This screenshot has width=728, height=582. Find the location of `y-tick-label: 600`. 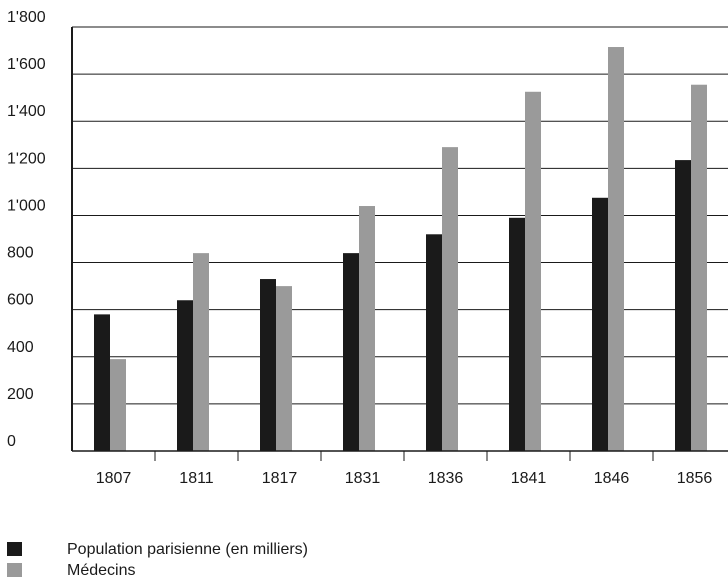

y-tick-label: 600 is located at coordinates (20, 300).